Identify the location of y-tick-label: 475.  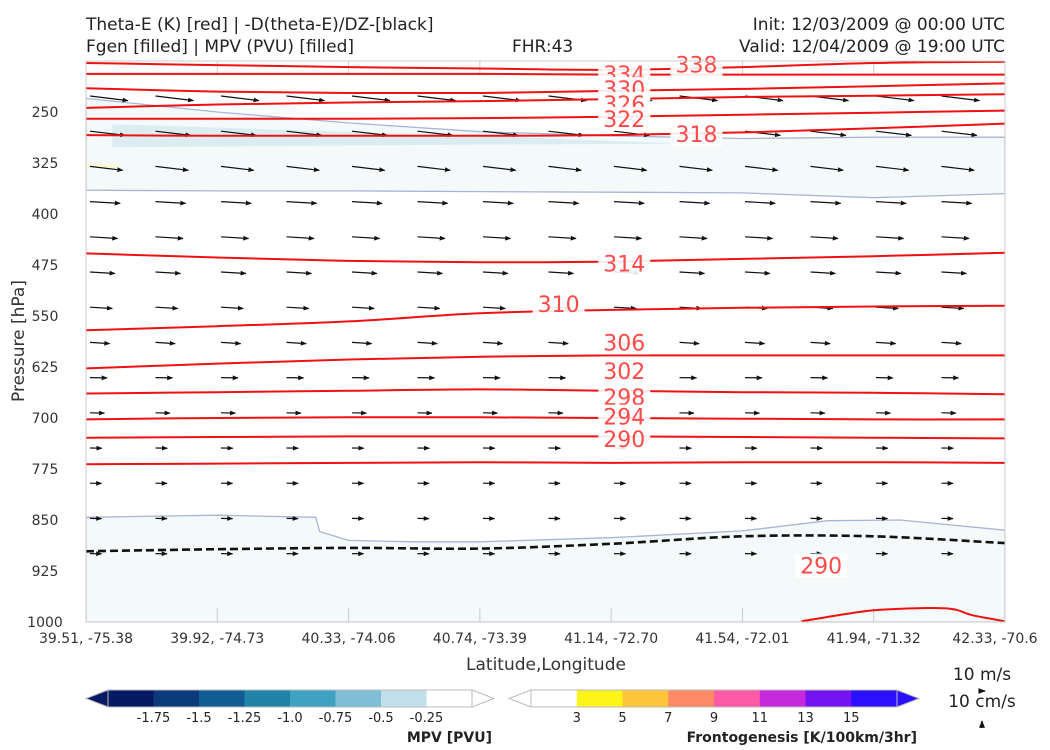
(45, 266).